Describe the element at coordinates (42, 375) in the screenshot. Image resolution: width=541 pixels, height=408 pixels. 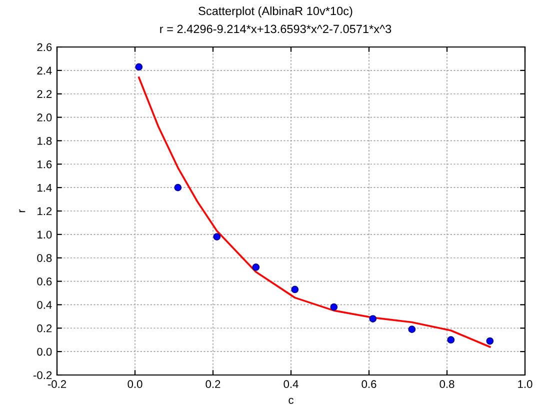
I see `y-tick-label: -0.2` at that location.